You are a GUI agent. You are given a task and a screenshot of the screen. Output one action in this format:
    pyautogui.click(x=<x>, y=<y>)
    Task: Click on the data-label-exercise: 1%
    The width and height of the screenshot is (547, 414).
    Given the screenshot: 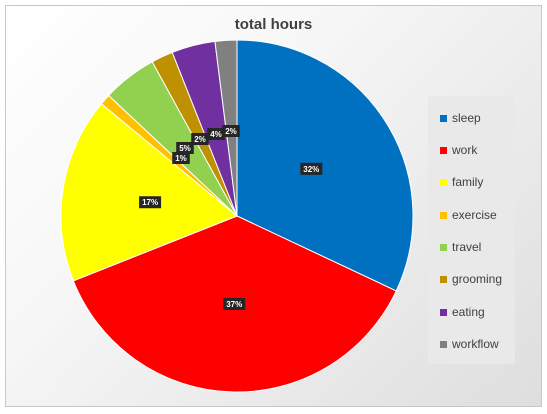 What is the action you would take?
    pyautogui.click(x=181, y=158)
    